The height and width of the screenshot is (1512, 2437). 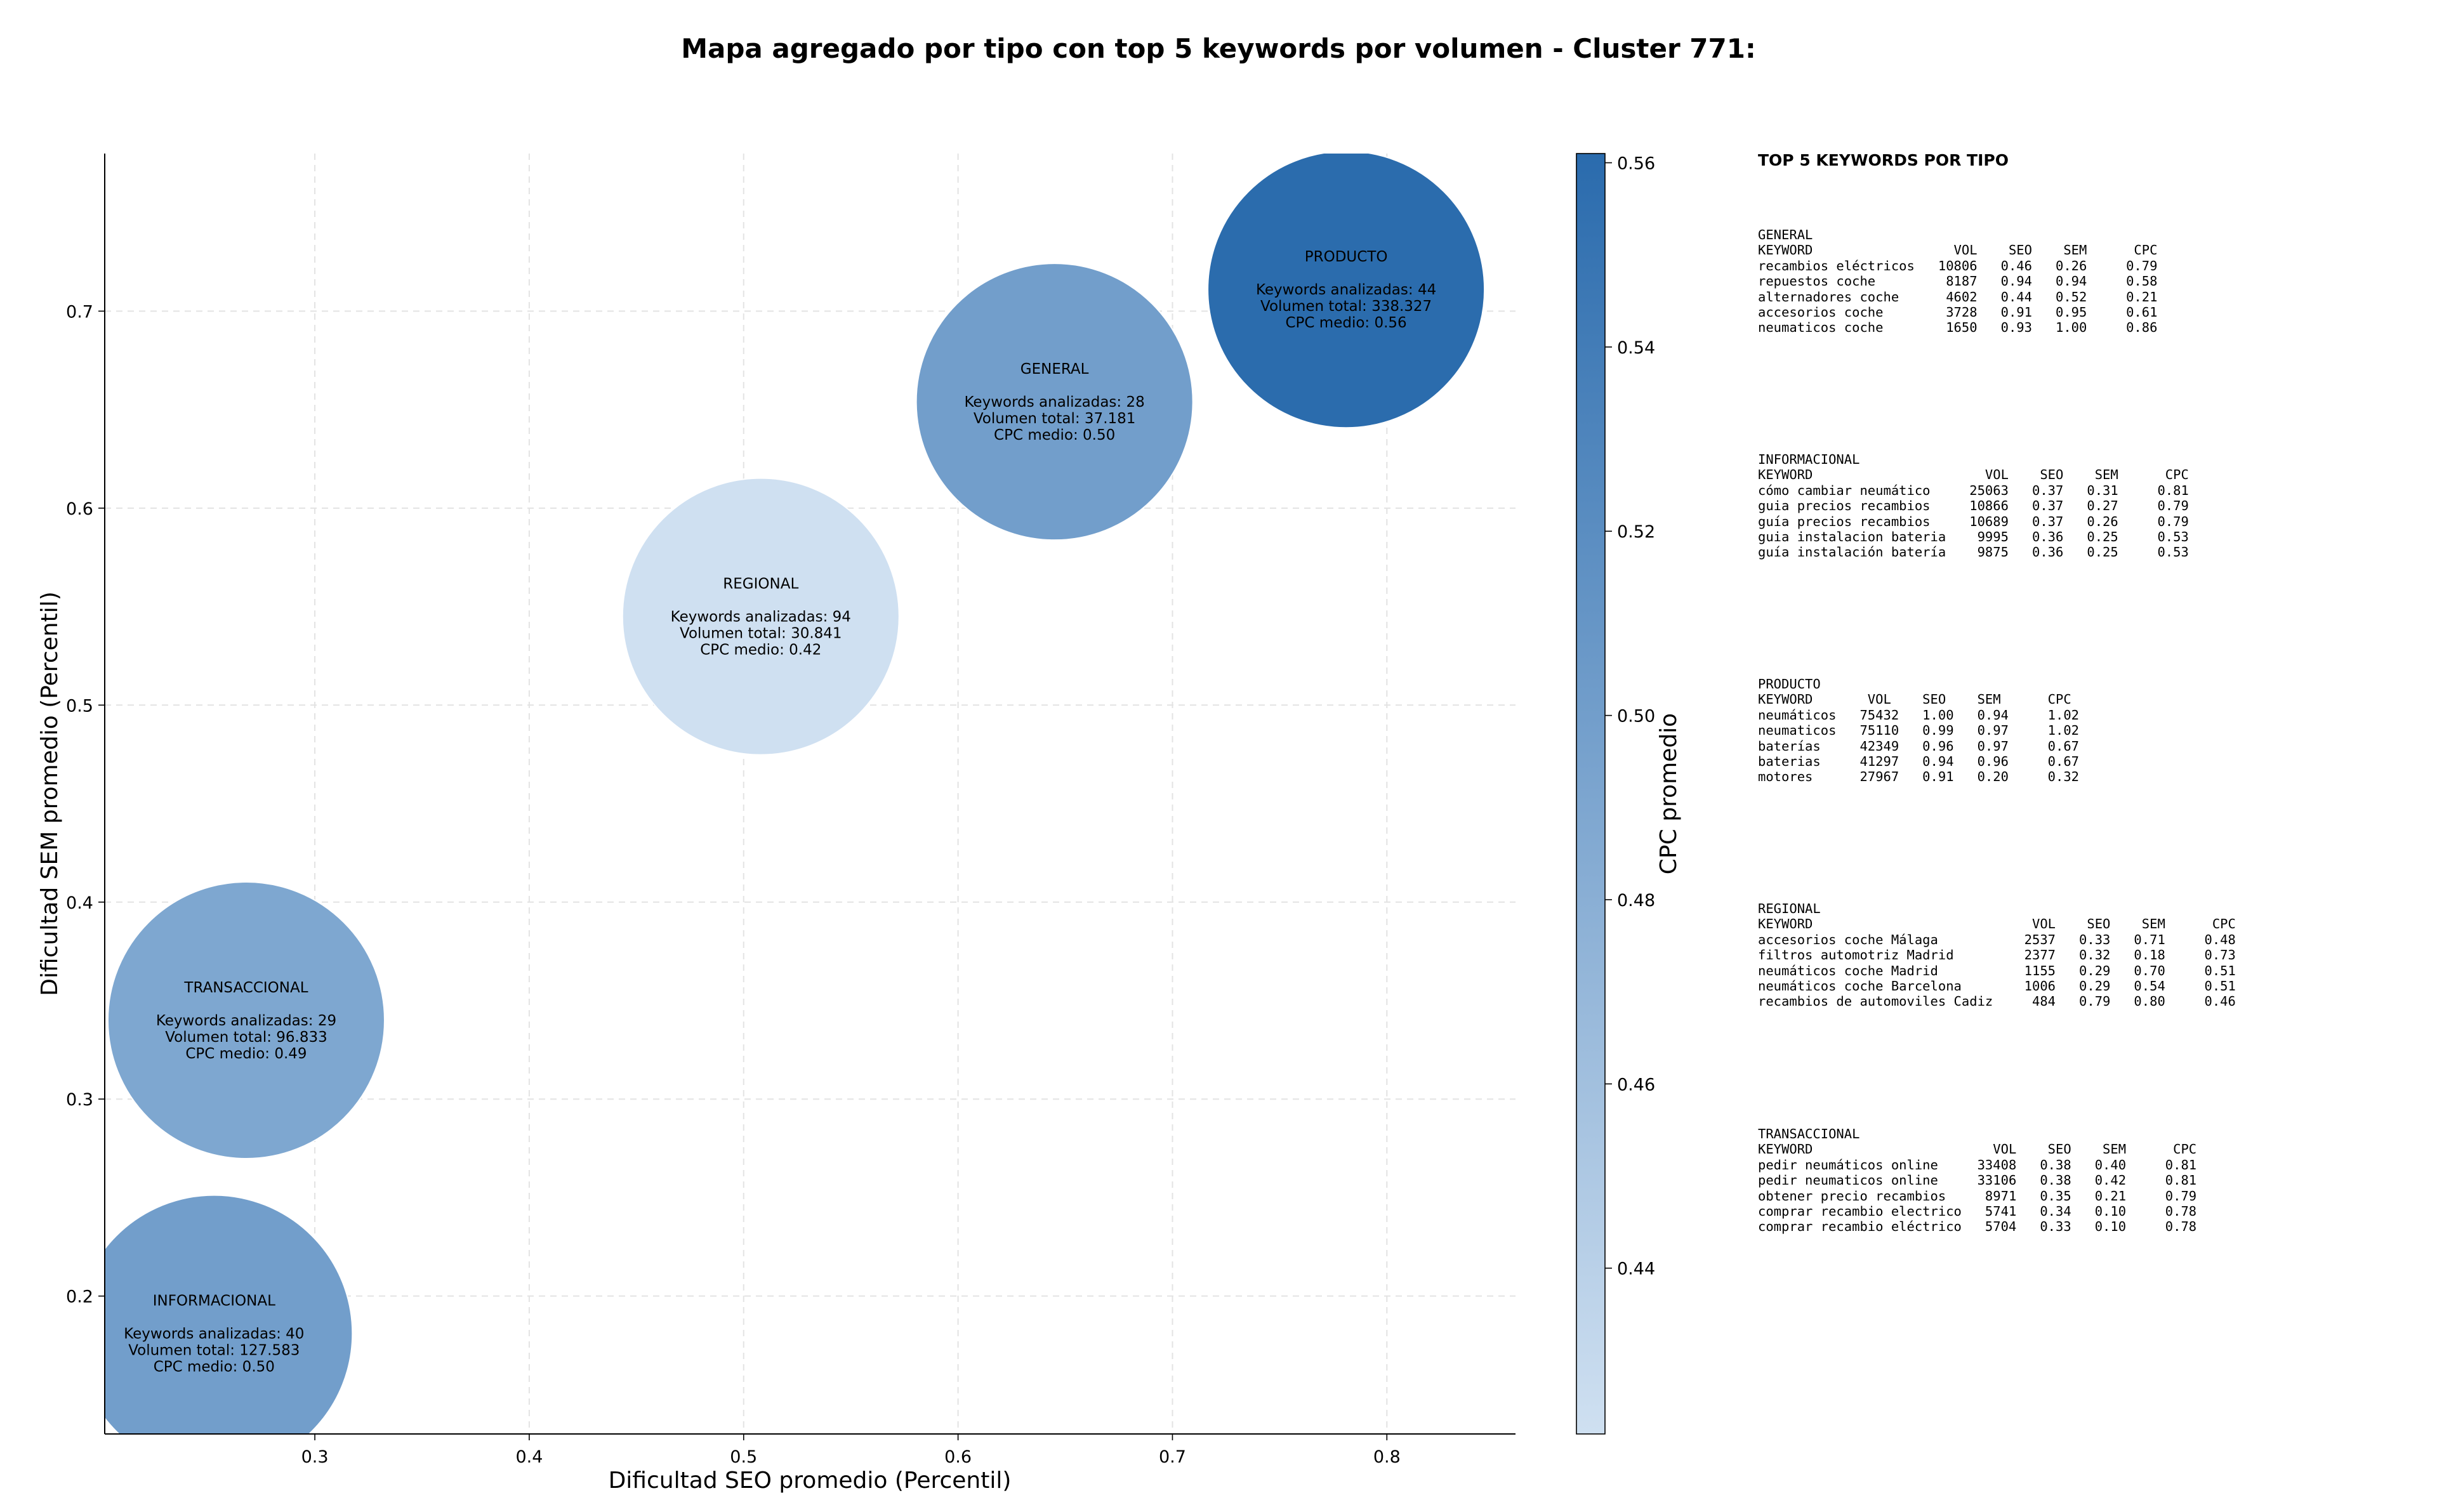 What do you see at coordinates (1591, 794) in the screenshot?
I see `colorbar-gradient` at bounding box center [1591, 794].